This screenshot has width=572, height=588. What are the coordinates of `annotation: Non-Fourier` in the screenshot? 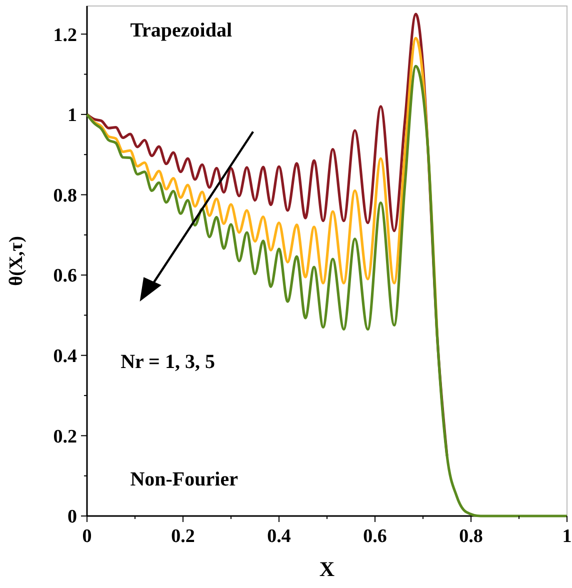 It's located at (184, 479).